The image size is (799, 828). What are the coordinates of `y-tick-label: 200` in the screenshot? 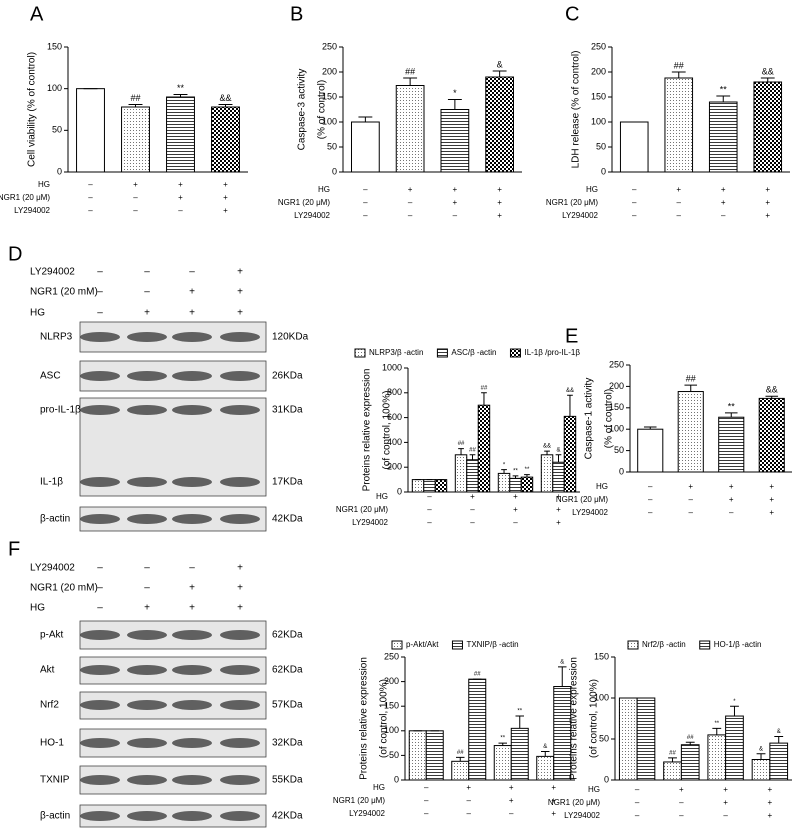 It's located at (394, 467).